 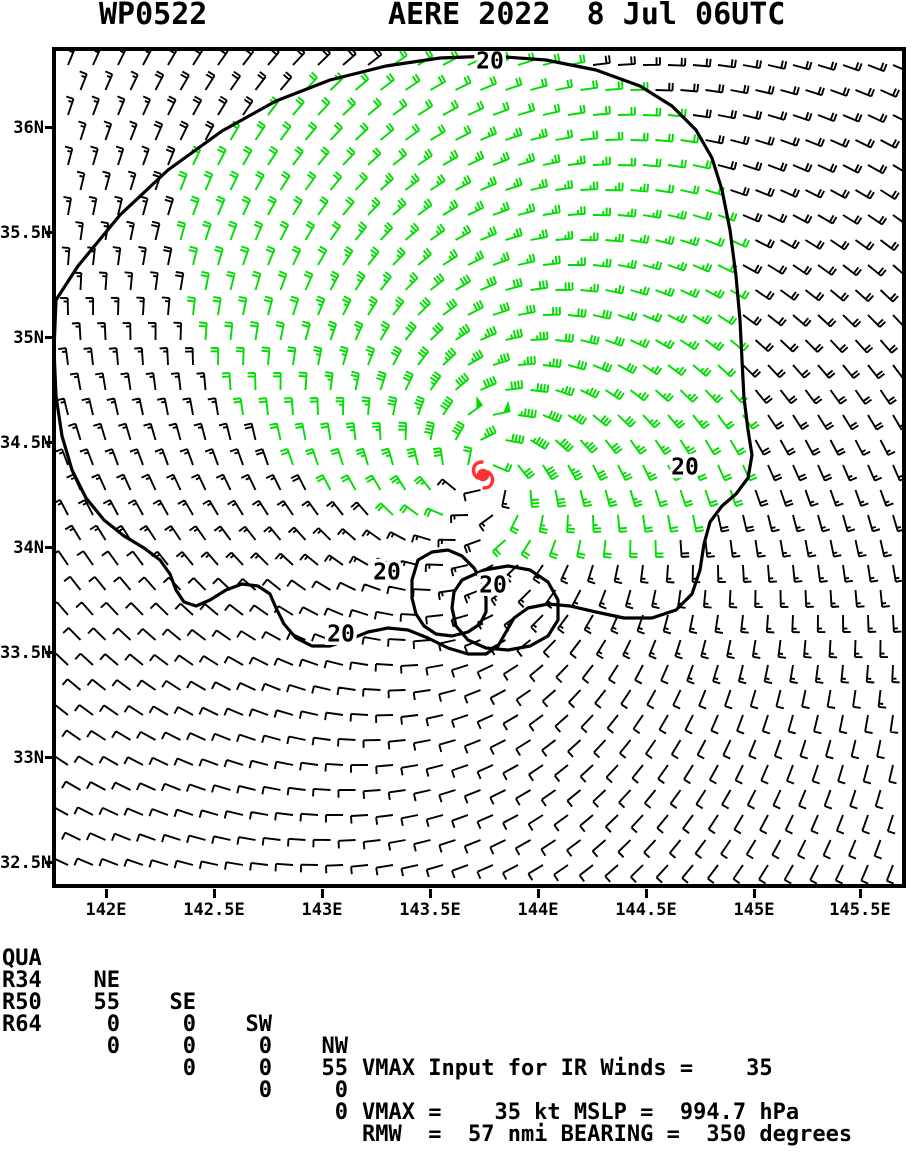 What do you see at coordinates (587, 16) in the screenshot?
I see `storm-name-date-title: AERE 2022 8 Jul 06UTC` at bounding box center [587, 16].